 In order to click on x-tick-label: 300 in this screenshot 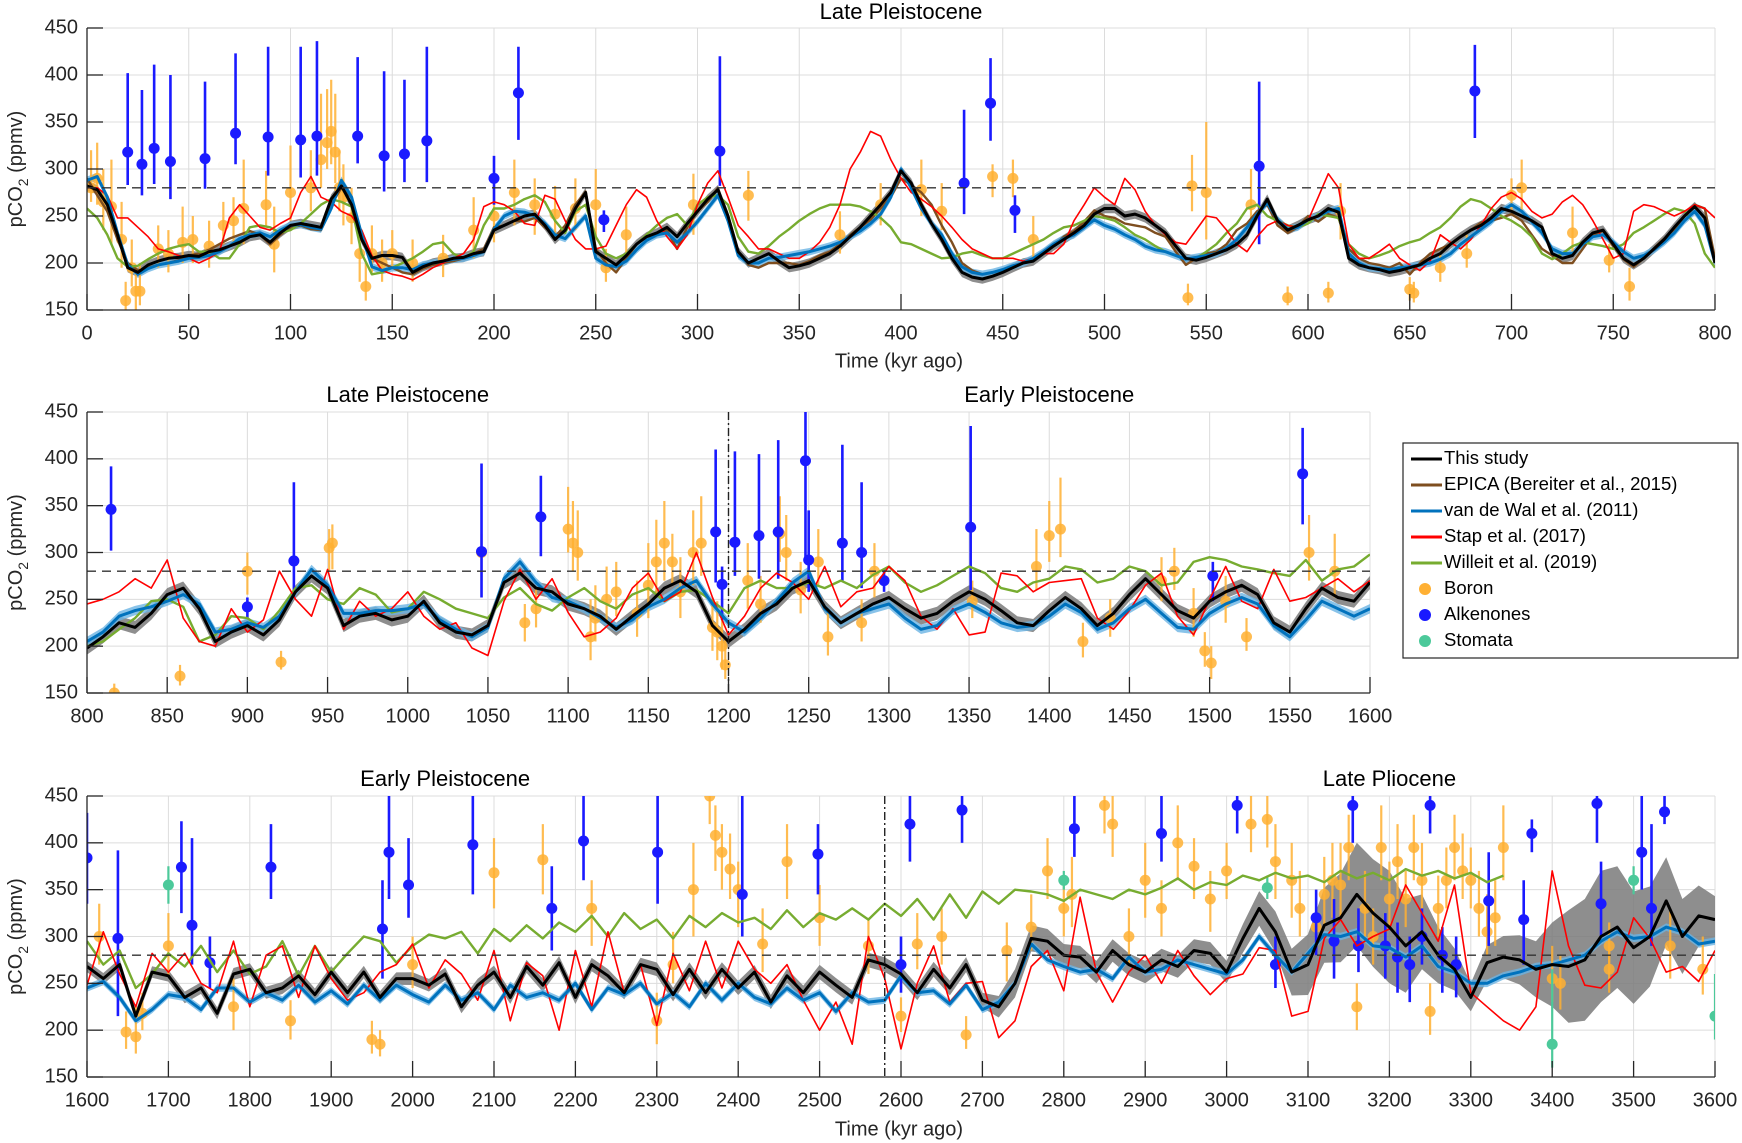, I will do `click(697, 333)`.